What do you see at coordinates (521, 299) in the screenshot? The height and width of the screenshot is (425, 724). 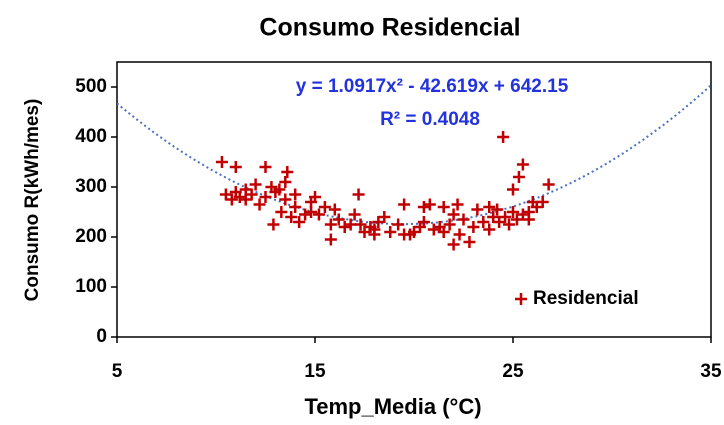 I see `legend-marker` at bounding box center [521, 299].